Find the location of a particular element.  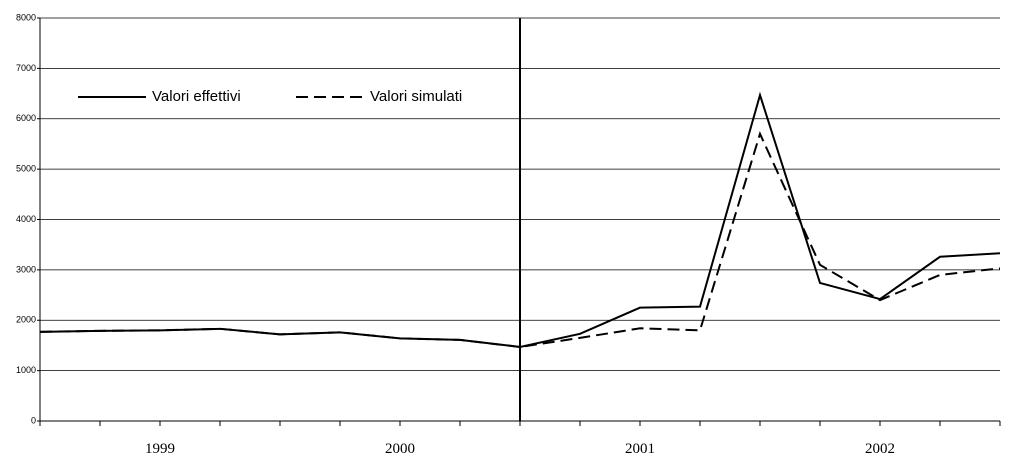

y-tick-label: 5000 is located at coordinates (26, 169).